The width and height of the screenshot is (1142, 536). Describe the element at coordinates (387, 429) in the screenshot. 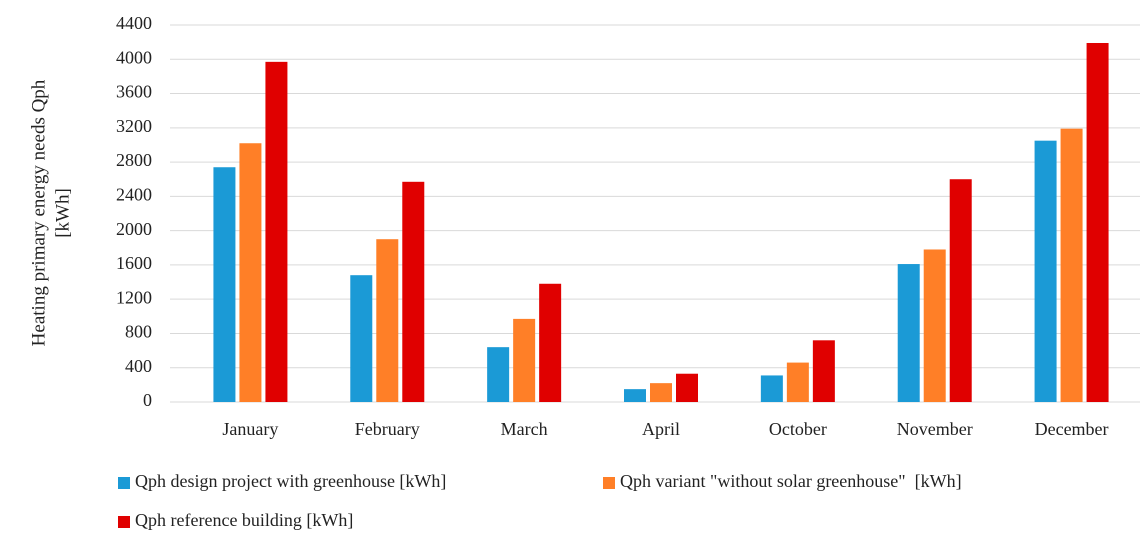

I see `x-tick-label: February` at that location.